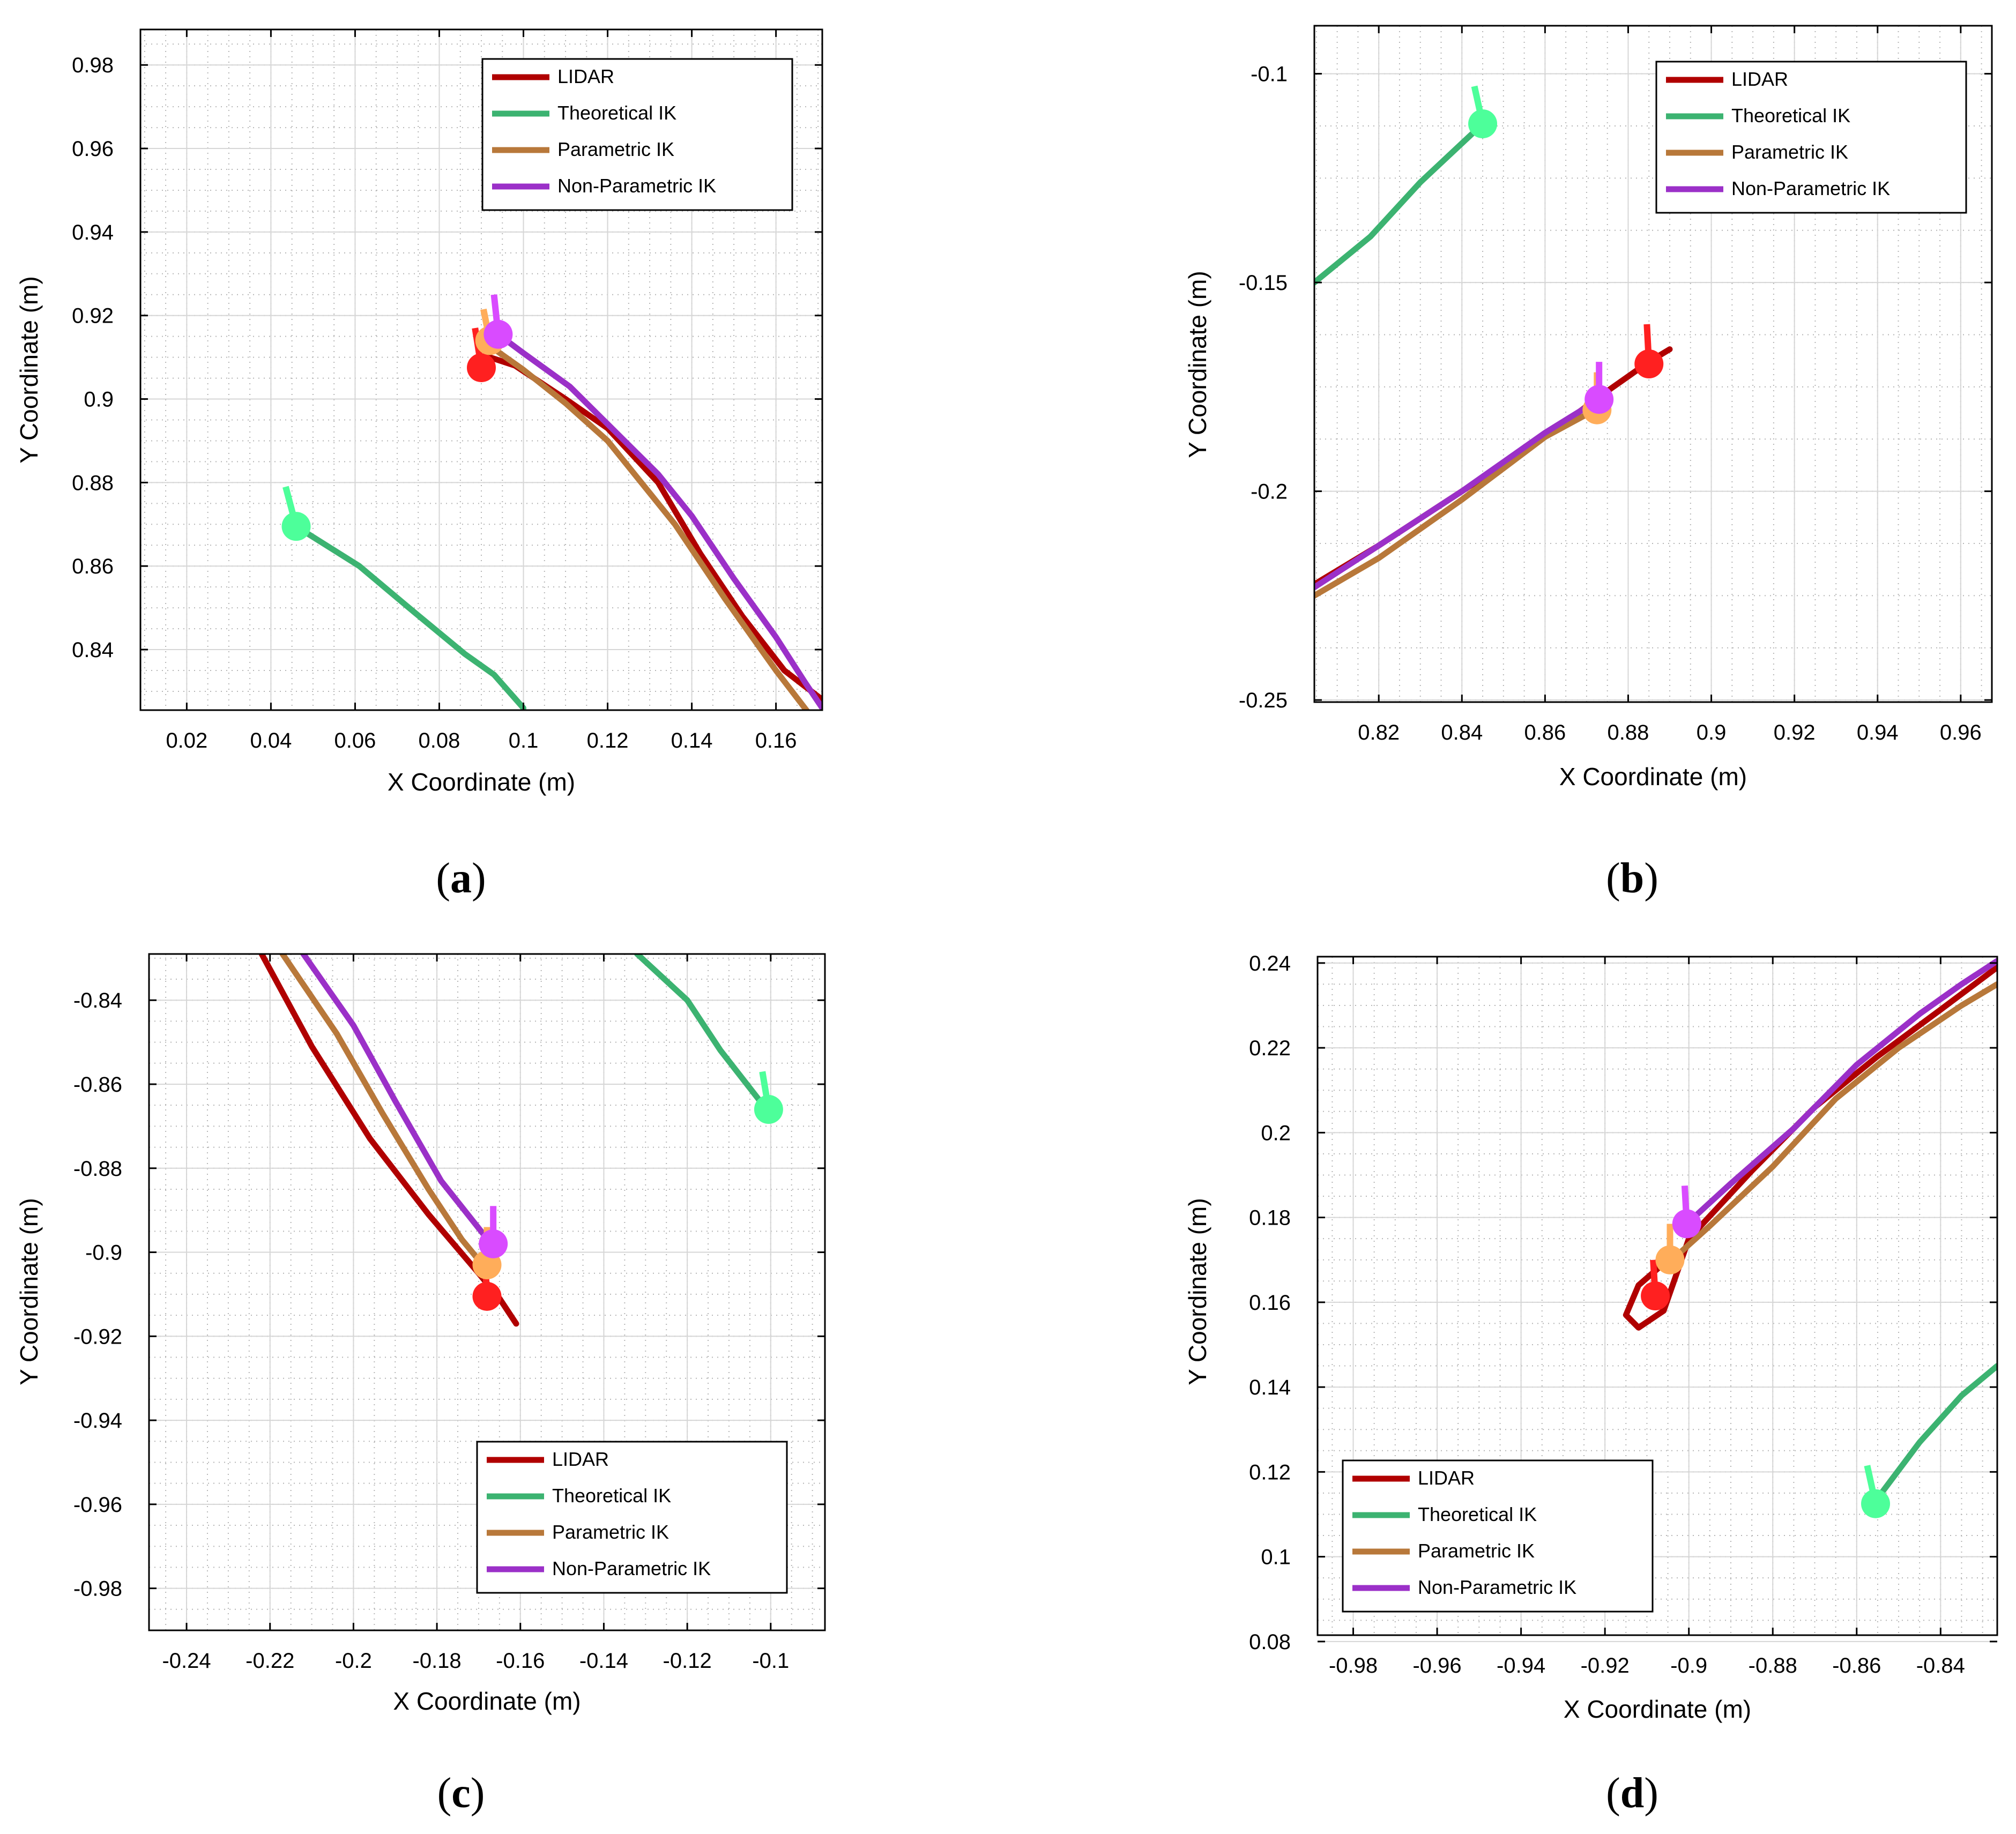 The height and width of the screenshot is (1834, 2016). What do you see at coordinates (1270, 1642) in the screenshot?
I see `y-tick-label: 0.08` at bounding box center [1270, 1642].